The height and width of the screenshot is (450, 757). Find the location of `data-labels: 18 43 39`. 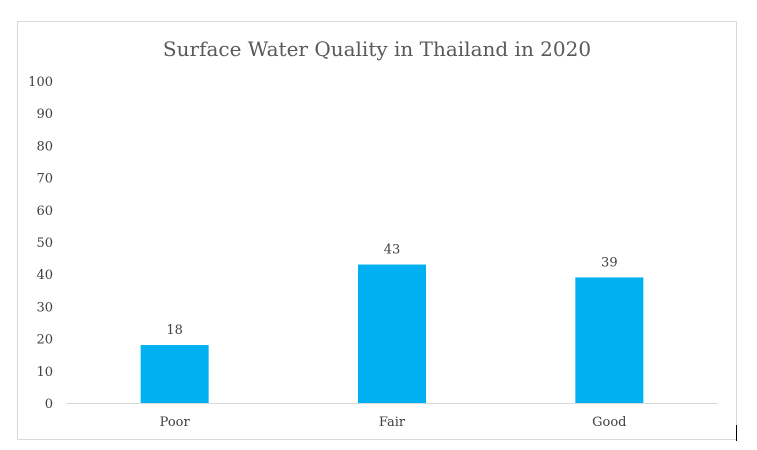

data-labels: 18 43 39 is located at coordinates (391, 291).